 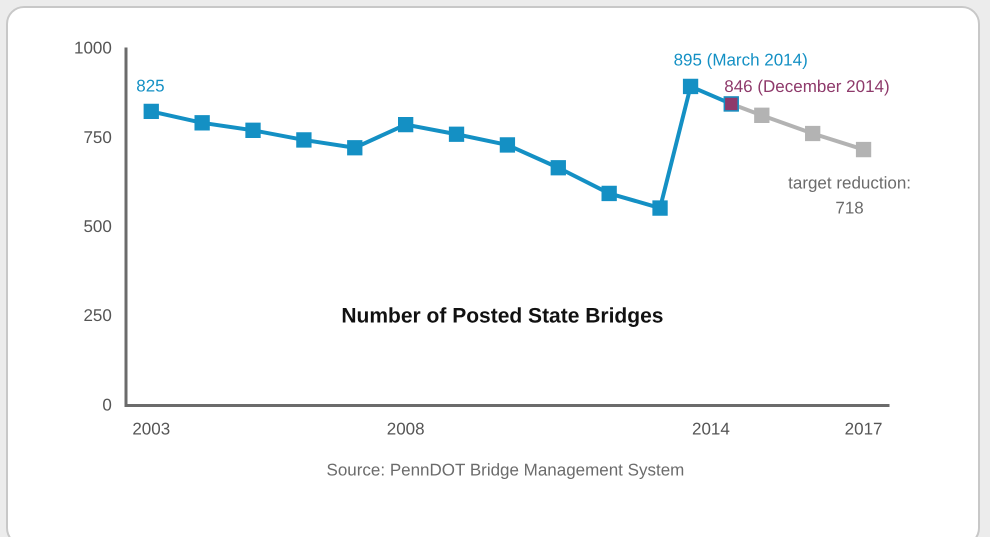 What do you see at coordinates (97, 137) in the screenshot?
I see `y-tick-label: 750` at bounding box center [97, 137].